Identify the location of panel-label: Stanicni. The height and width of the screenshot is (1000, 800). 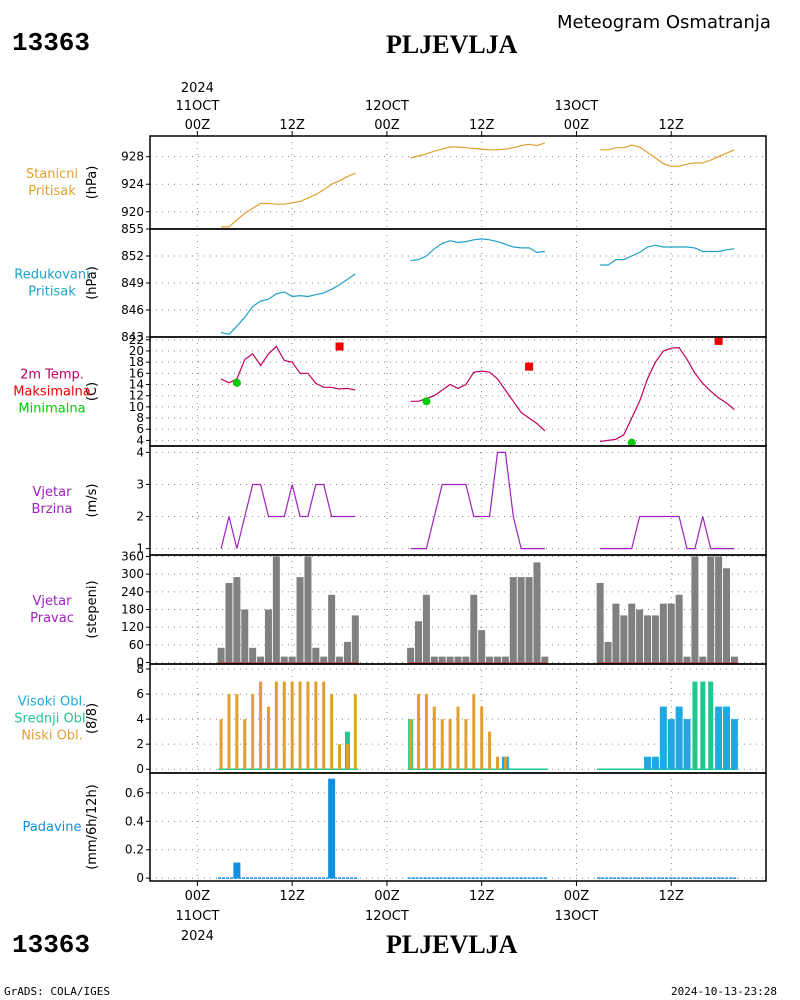
(52, 174).